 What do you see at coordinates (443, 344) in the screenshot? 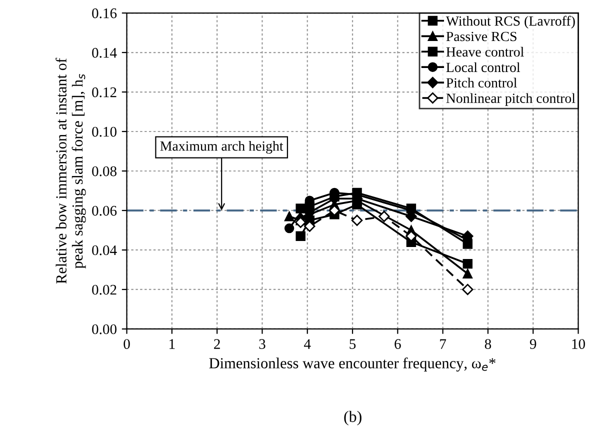
I see `x-tick-label: 7` at bounding box center [443, 344].